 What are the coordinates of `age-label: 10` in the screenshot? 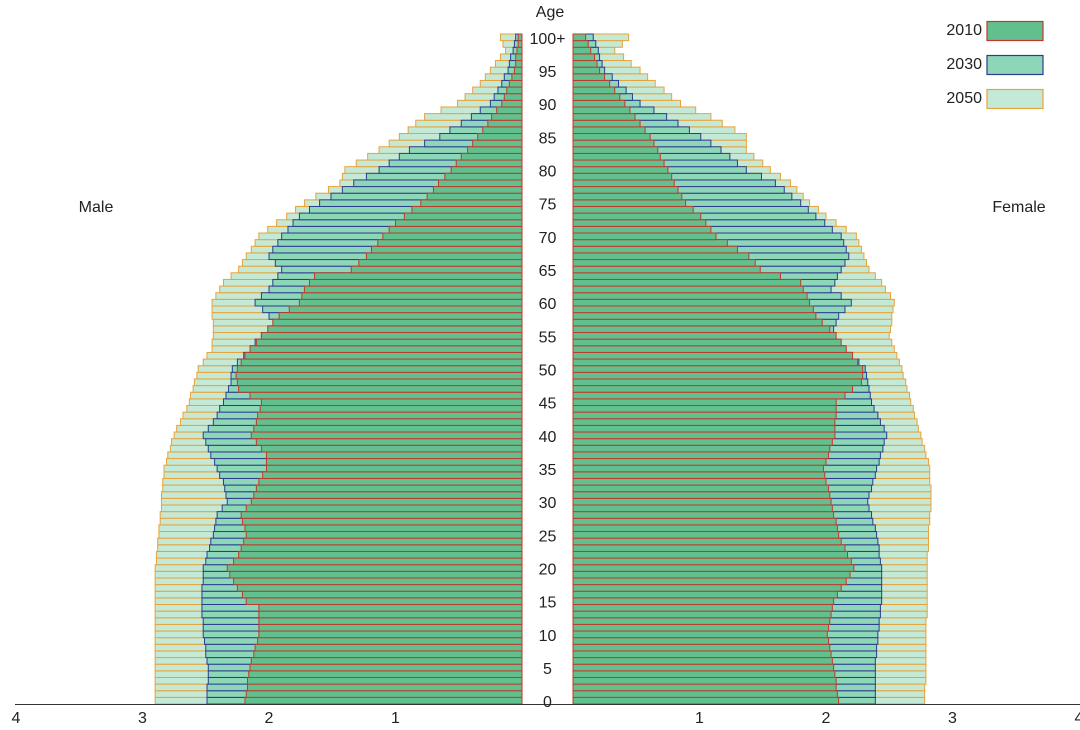 It's located at (548, 636).